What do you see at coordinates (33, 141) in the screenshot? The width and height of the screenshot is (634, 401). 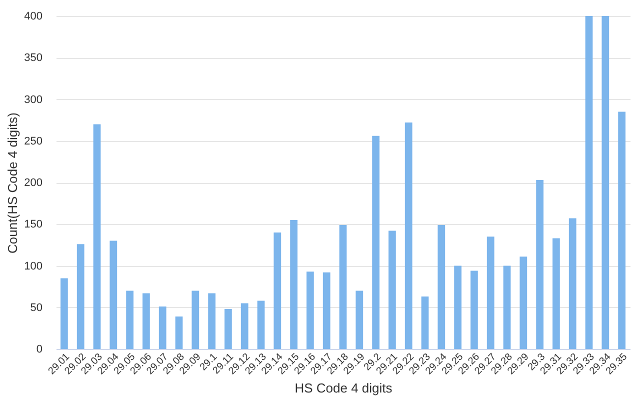 I see `y-tick-label: 250` at bounding box center [33, 141].